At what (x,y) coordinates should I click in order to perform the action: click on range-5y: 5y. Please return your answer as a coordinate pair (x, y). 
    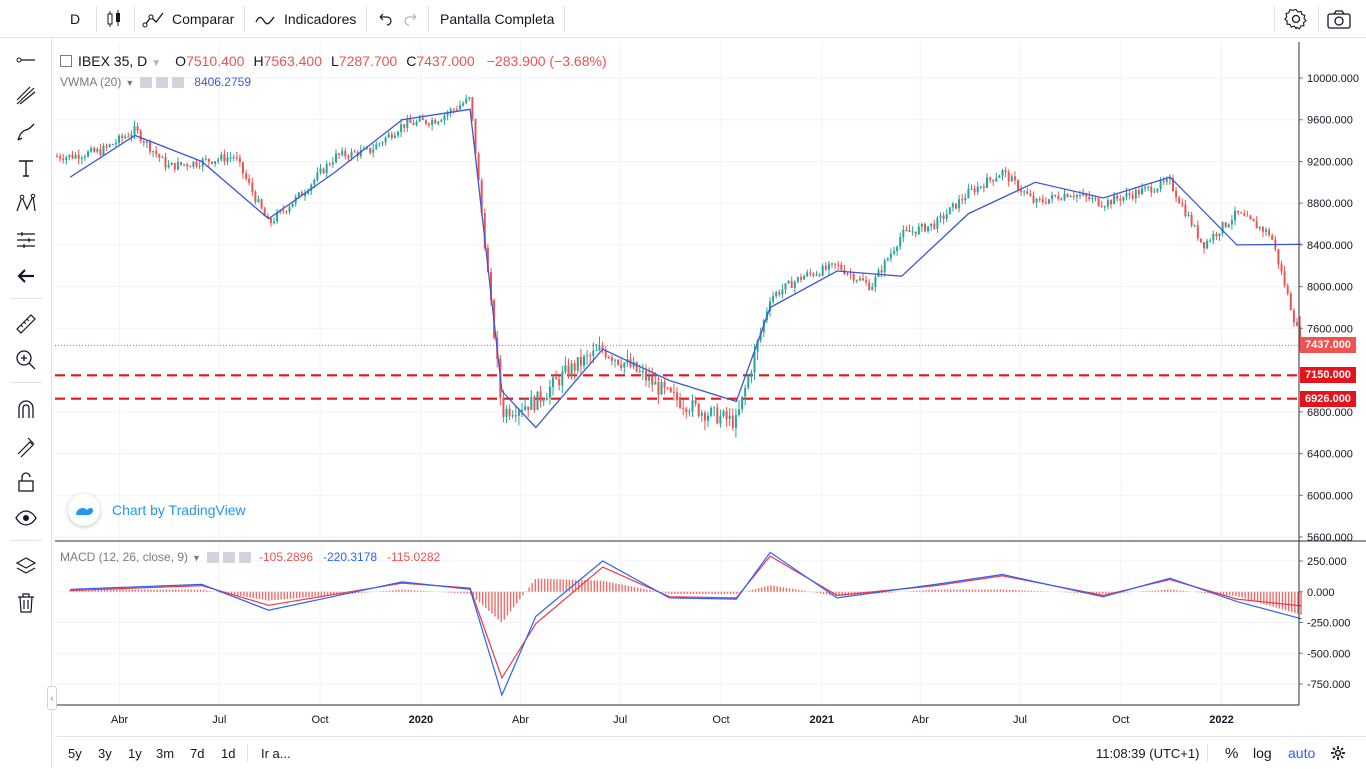
    Looking at the image, I should click on (75, 753).